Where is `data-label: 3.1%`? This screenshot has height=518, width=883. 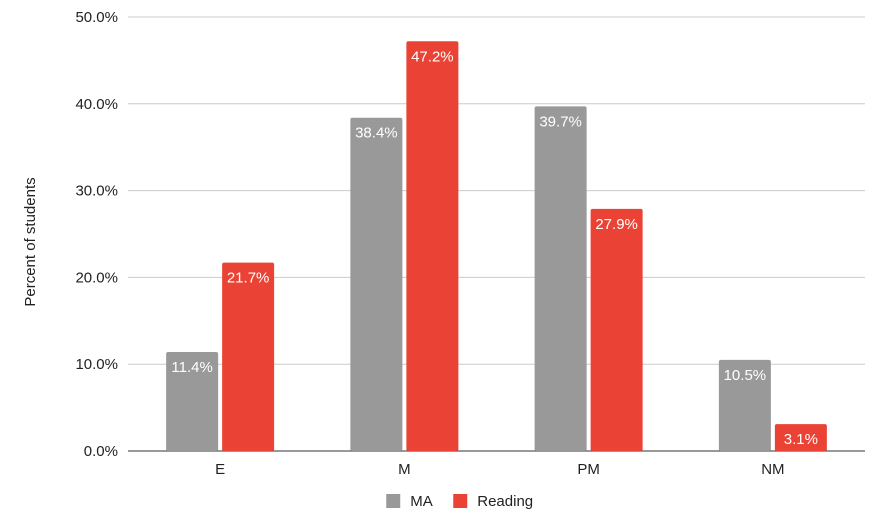 data-label: 3.1% is located at coordinates (801, 439).